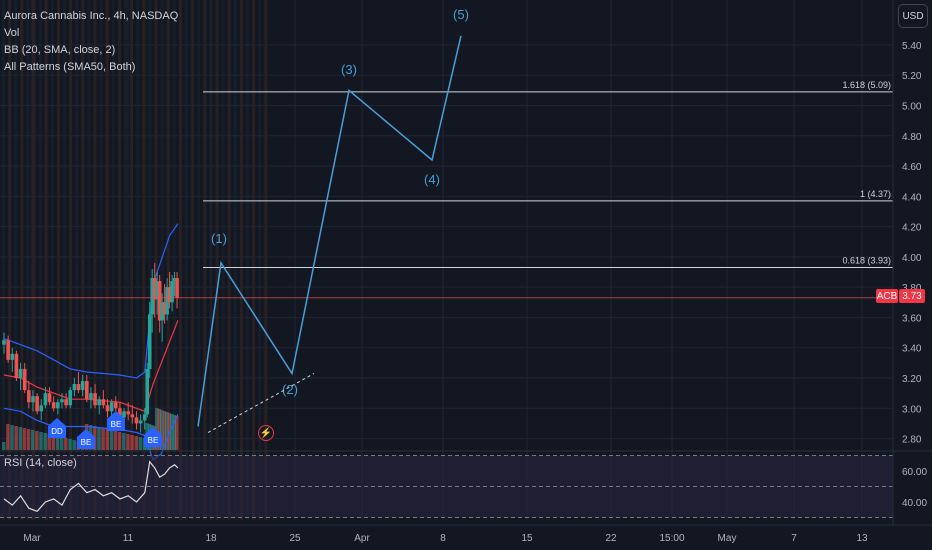  What do you see at coordinates (219, 238) in the screenshot?
I see `wave-label: (1)` at bounding box center [219, 238].